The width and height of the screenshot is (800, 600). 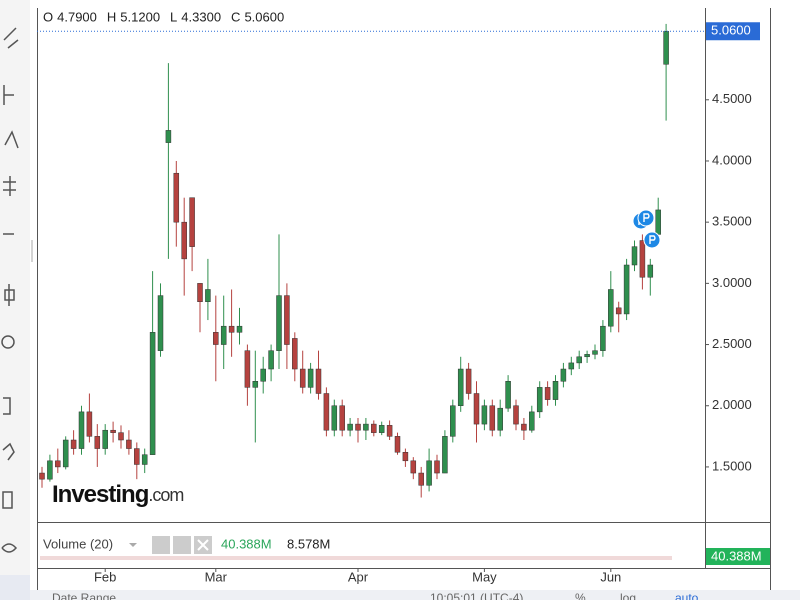 What do you see at coordinates (733, 31) in the screenshot?
I see `last-price-tag` at bounding box center [733, 31].